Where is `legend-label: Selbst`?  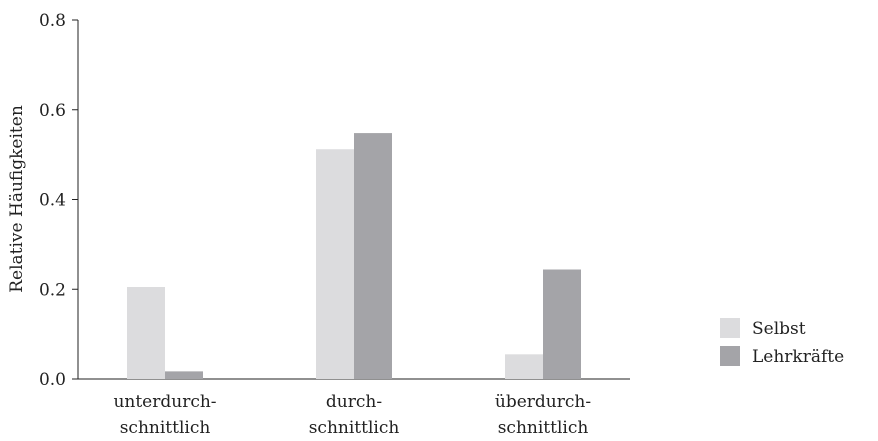
legend-label: Selbst is located at coordinates (779, 329).